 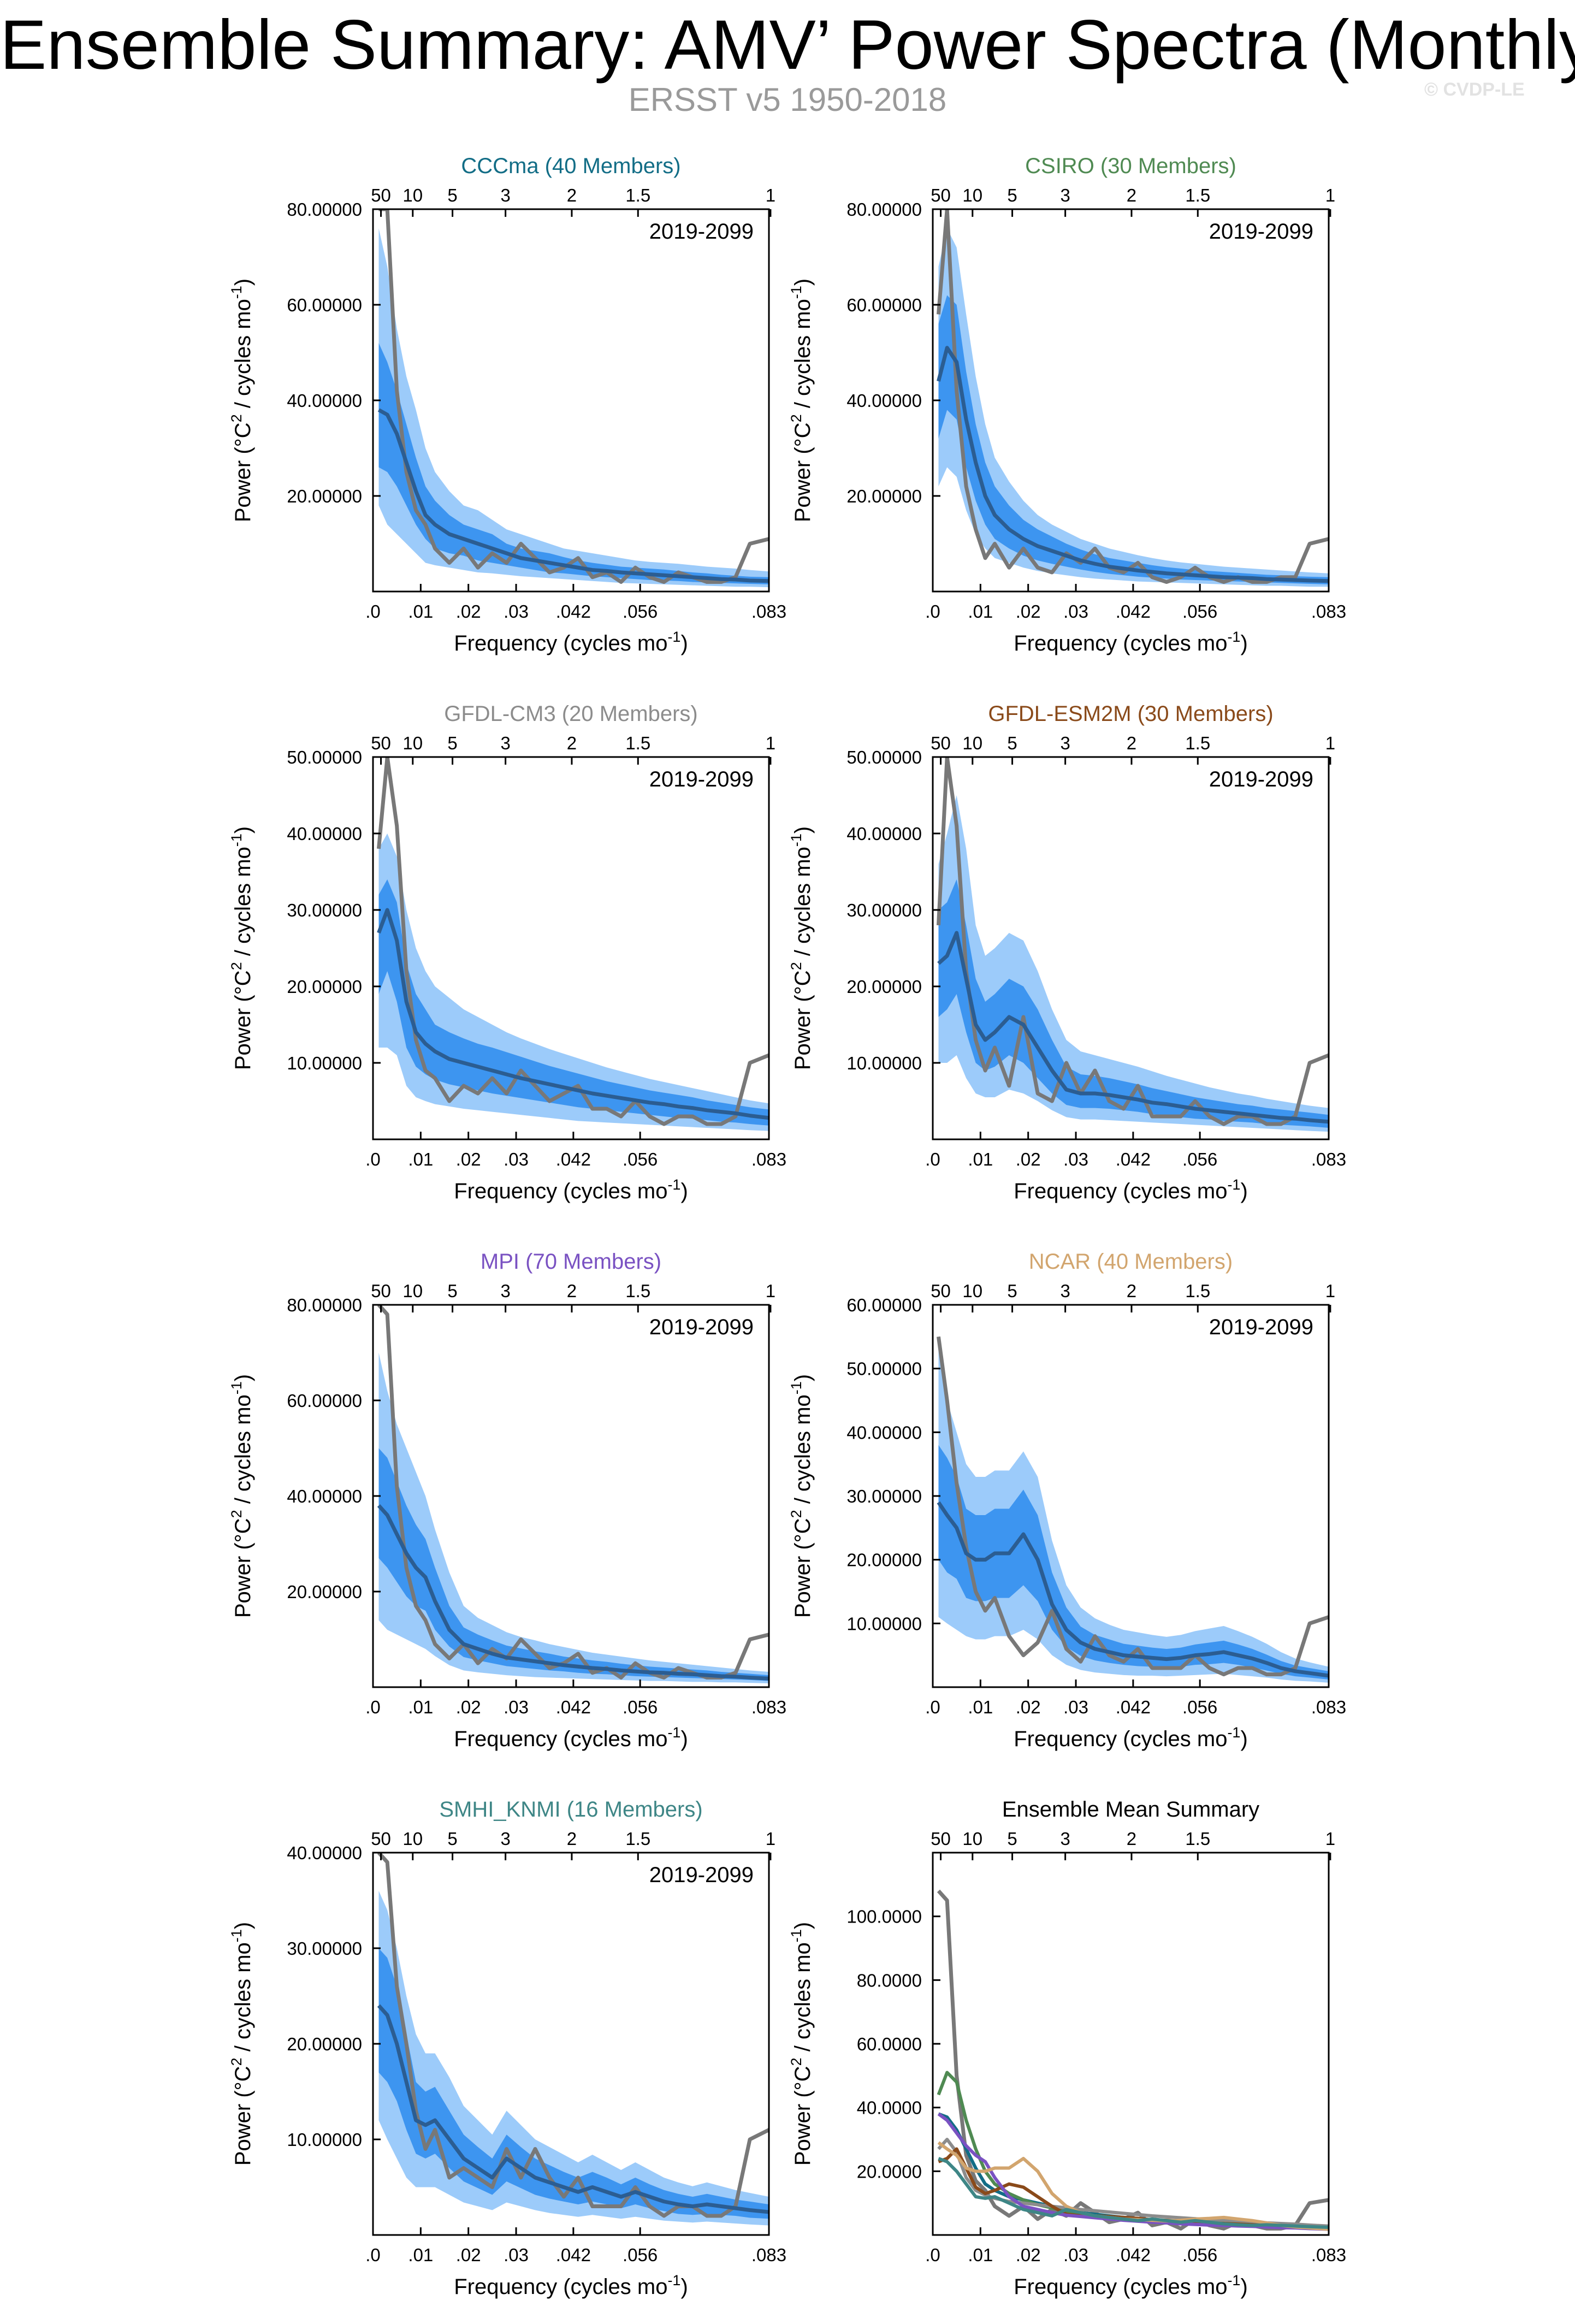 I want to click on y-tick-label: 10.00000, so click(x=324, y=1063).